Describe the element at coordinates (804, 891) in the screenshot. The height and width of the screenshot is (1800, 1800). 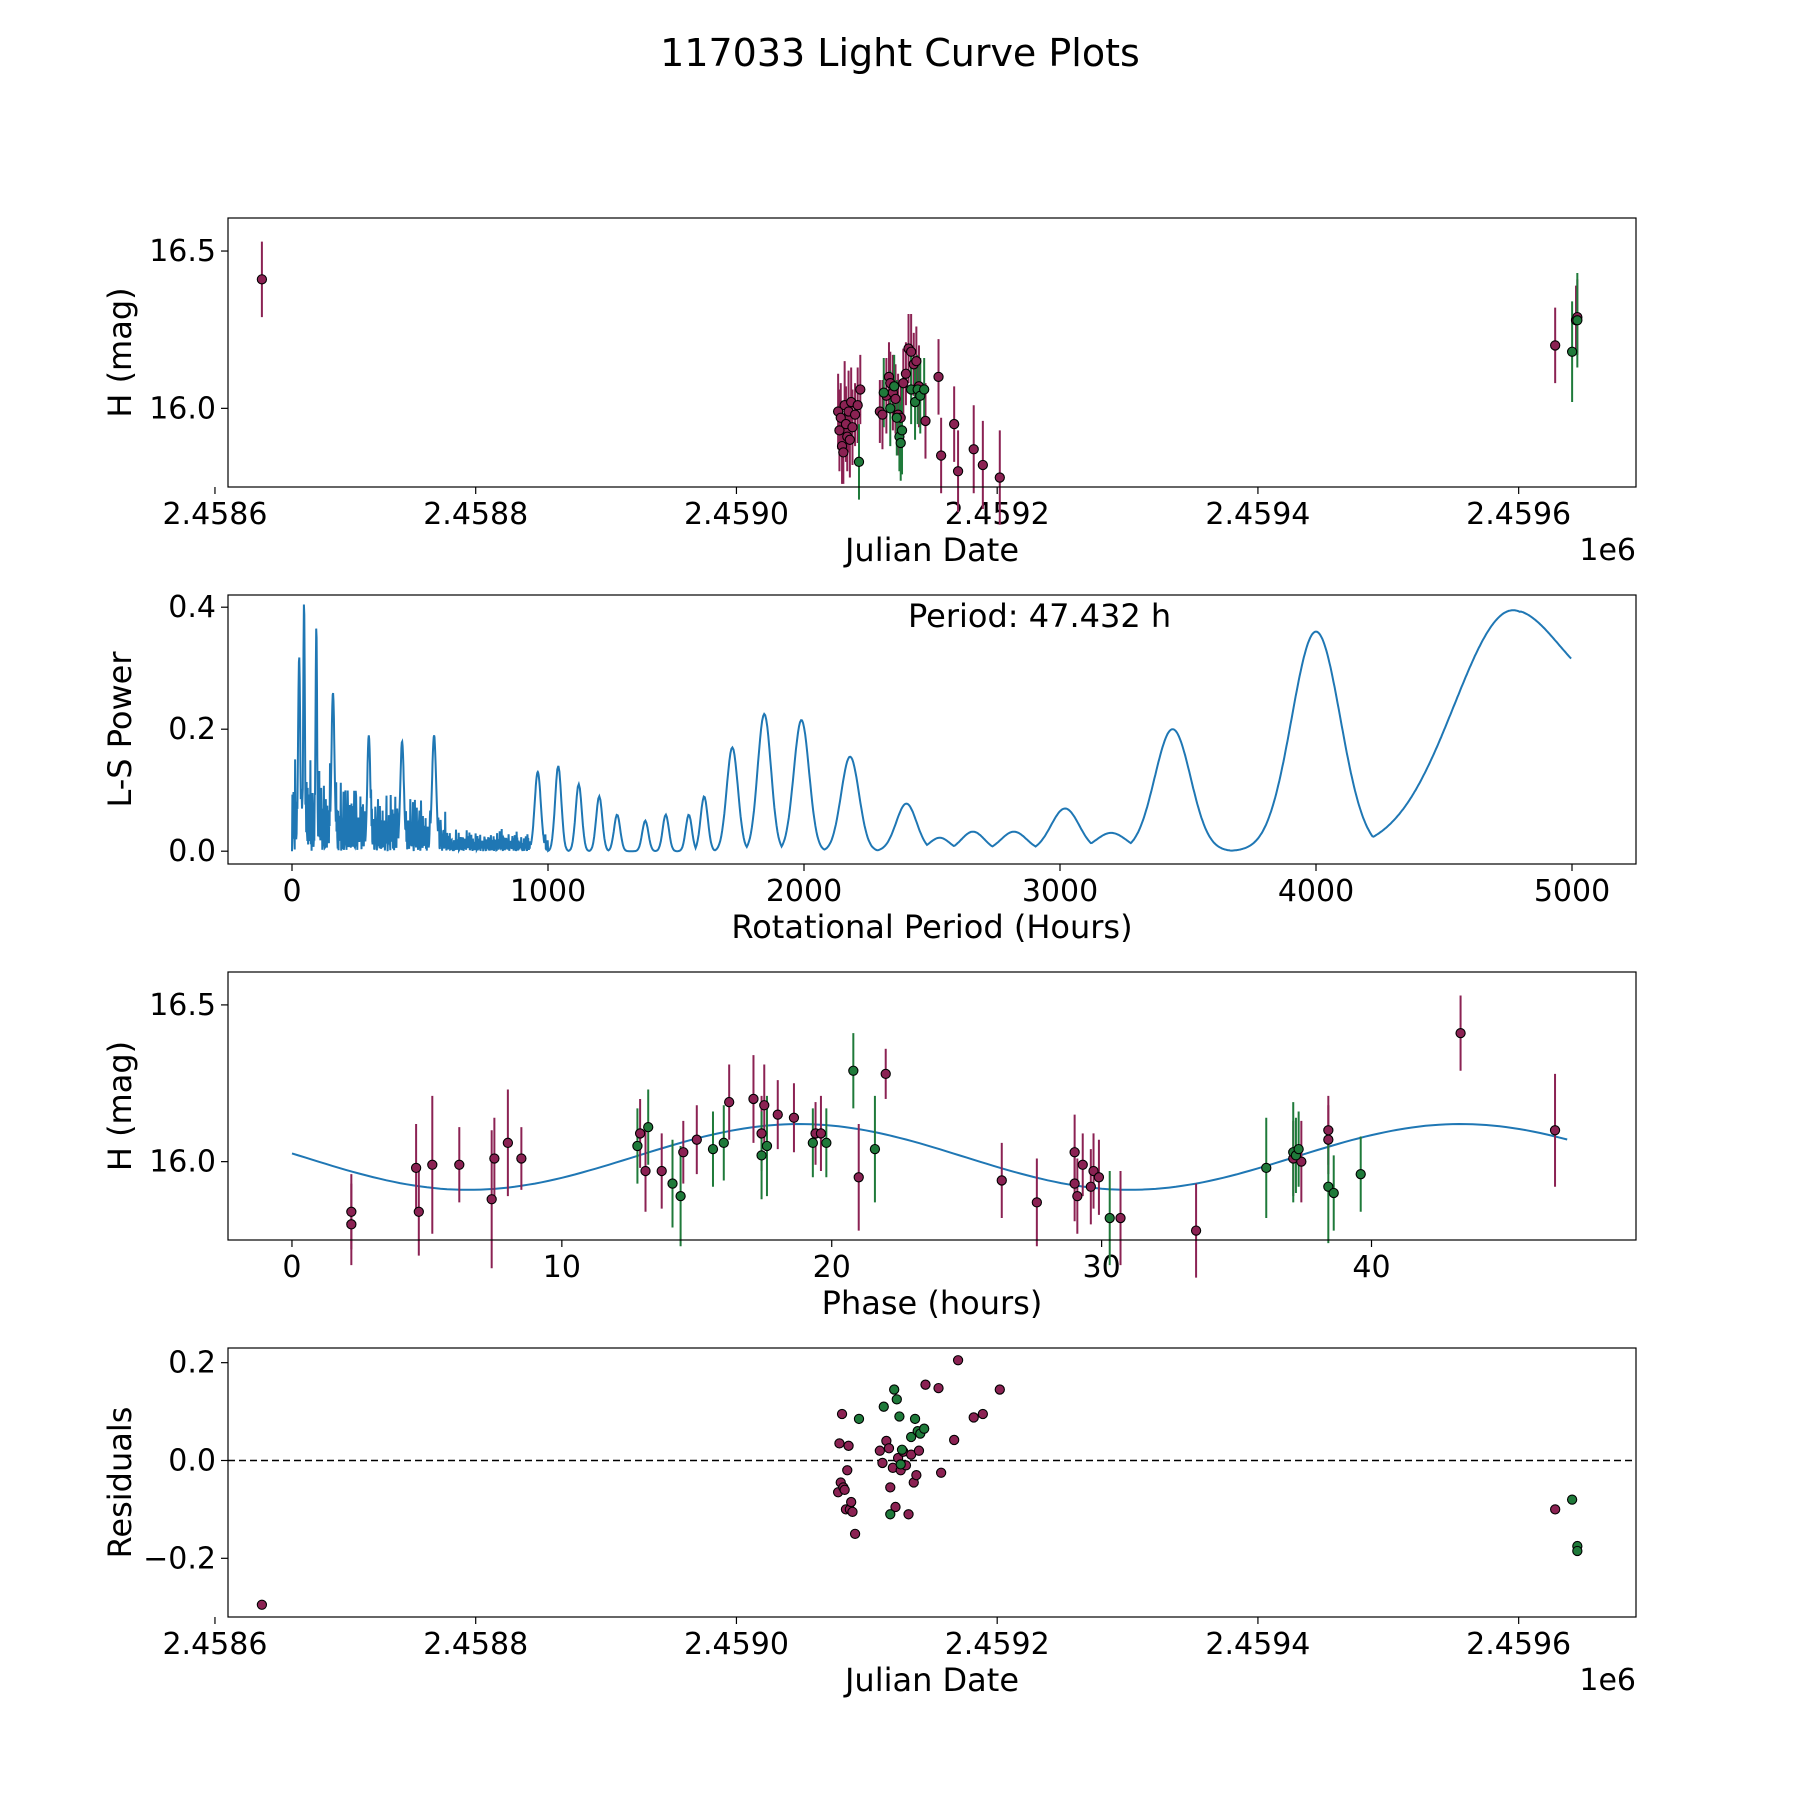
I see `x-tick-label: 2000` at that location.